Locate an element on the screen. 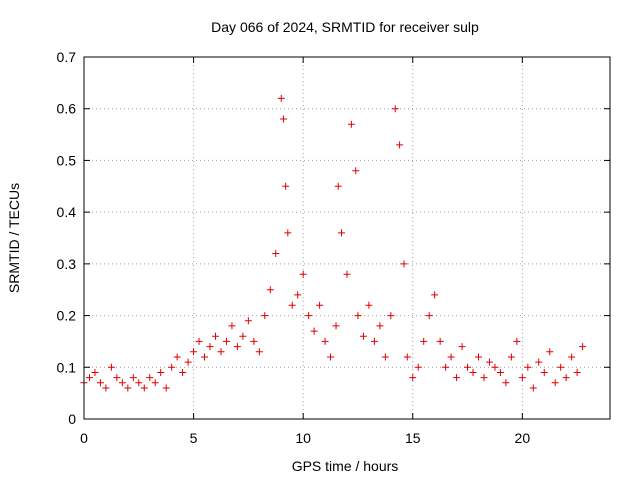  x-tick-label: 10 is located at coordinates (303, 438).